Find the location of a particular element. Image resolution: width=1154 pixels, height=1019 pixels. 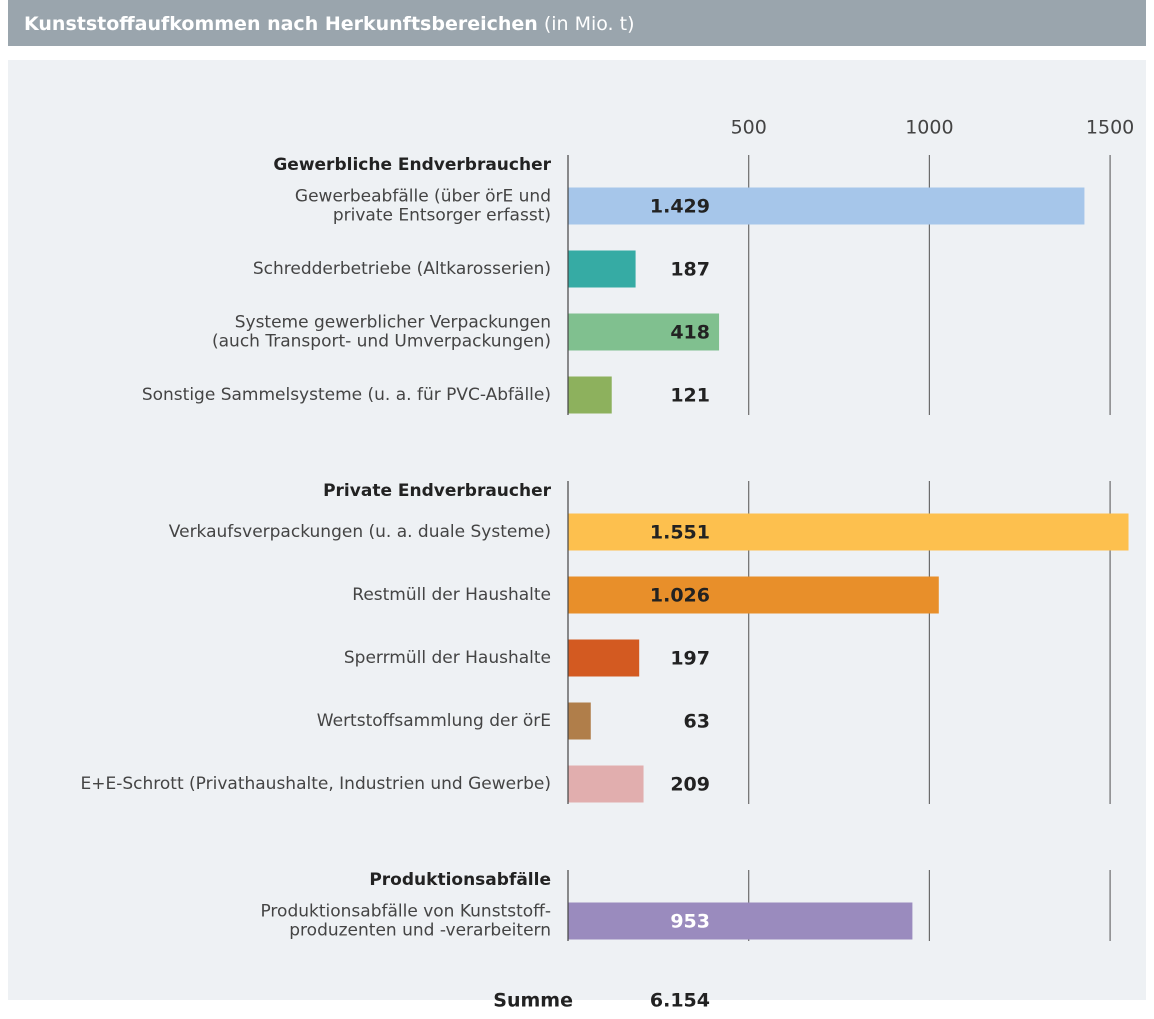

value-label: 953 is located at coordinates (690, 922).